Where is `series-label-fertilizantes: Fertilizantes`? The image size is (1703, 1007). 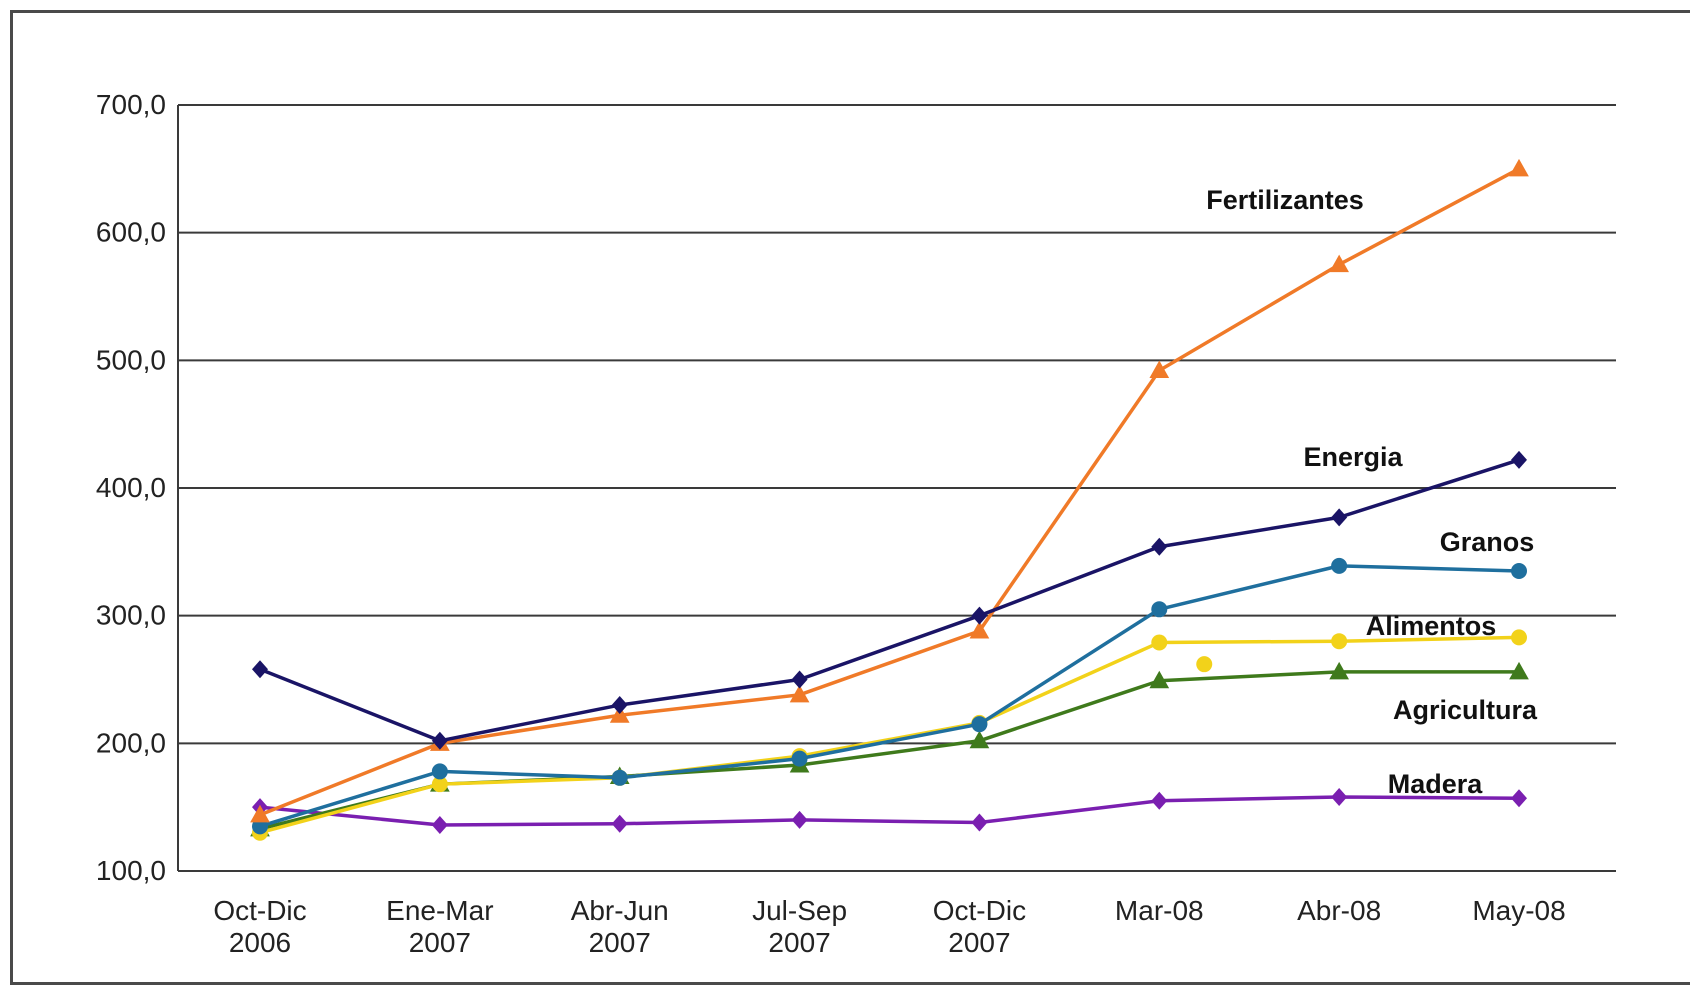 series-label-fertilizantes: Fertilizantes is located at coordinates (1285, 200).